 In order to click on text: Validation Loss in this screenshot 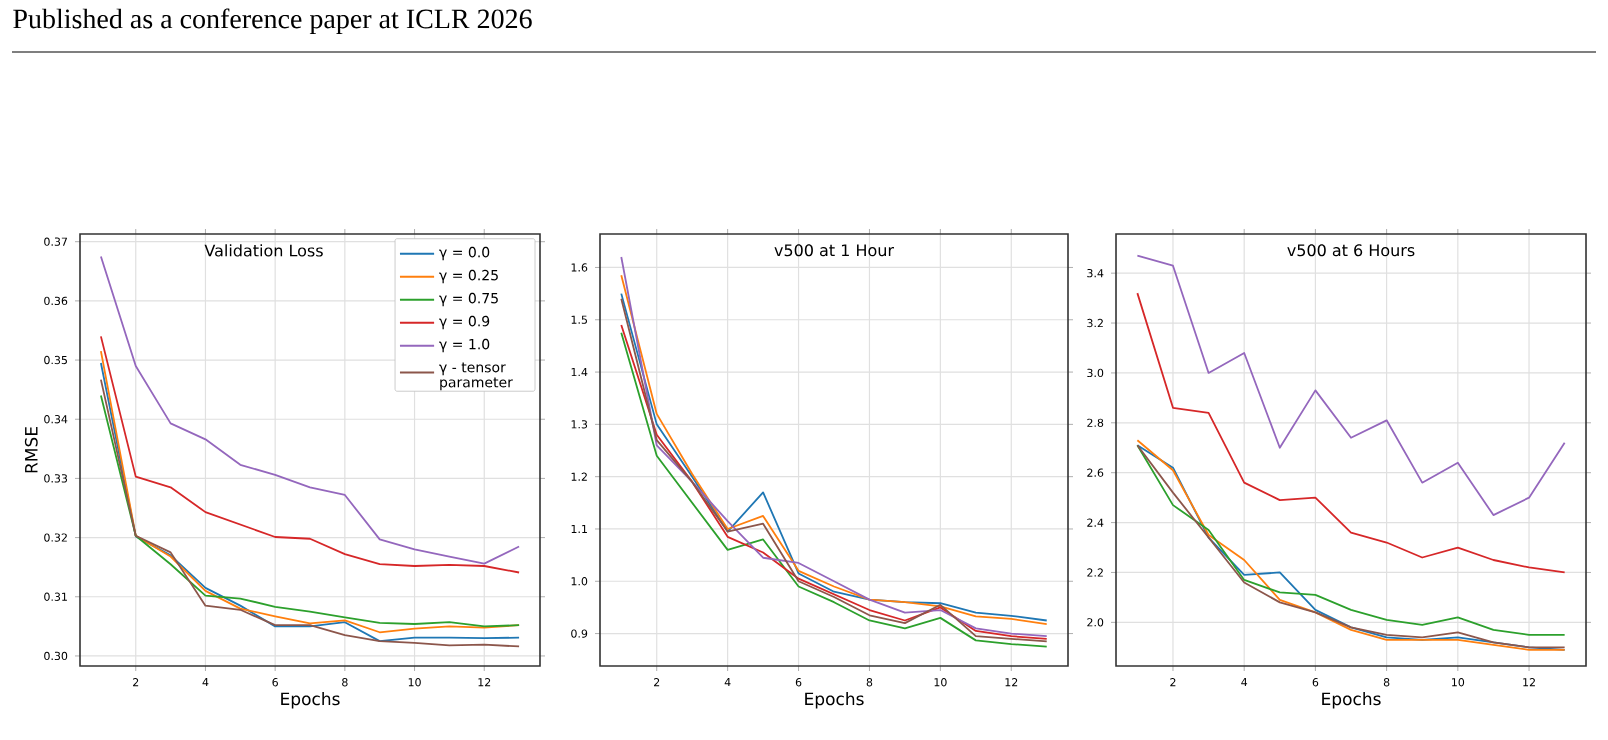, I will do `click(263, 250)`.